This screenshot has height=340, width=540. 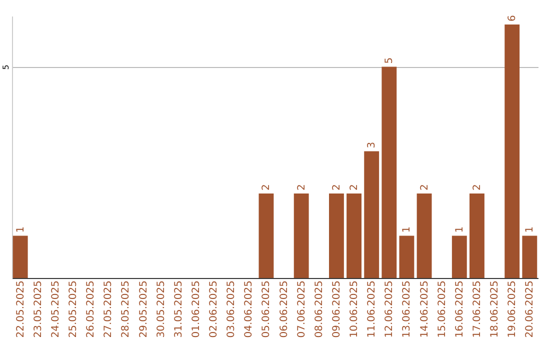 I want to click on data-label: 3, so click(x=372, y=145).